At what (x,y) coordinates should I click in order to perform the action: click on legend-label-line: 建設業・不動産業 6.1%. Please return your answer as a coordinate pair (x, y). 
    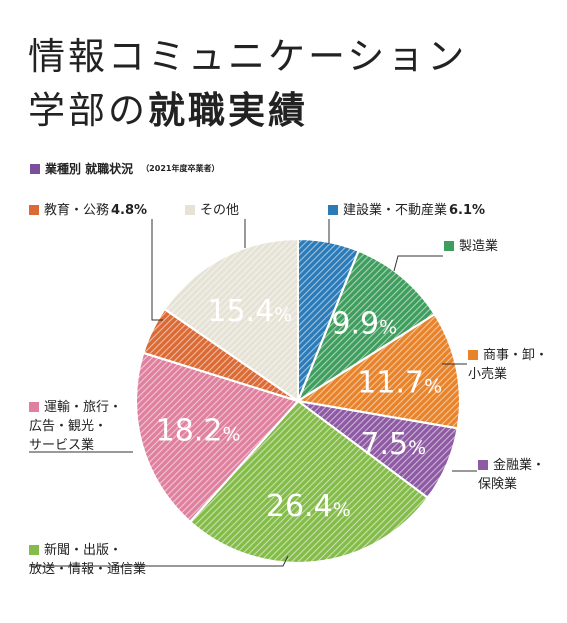
    Looking at the image, I should click on (406, 210).